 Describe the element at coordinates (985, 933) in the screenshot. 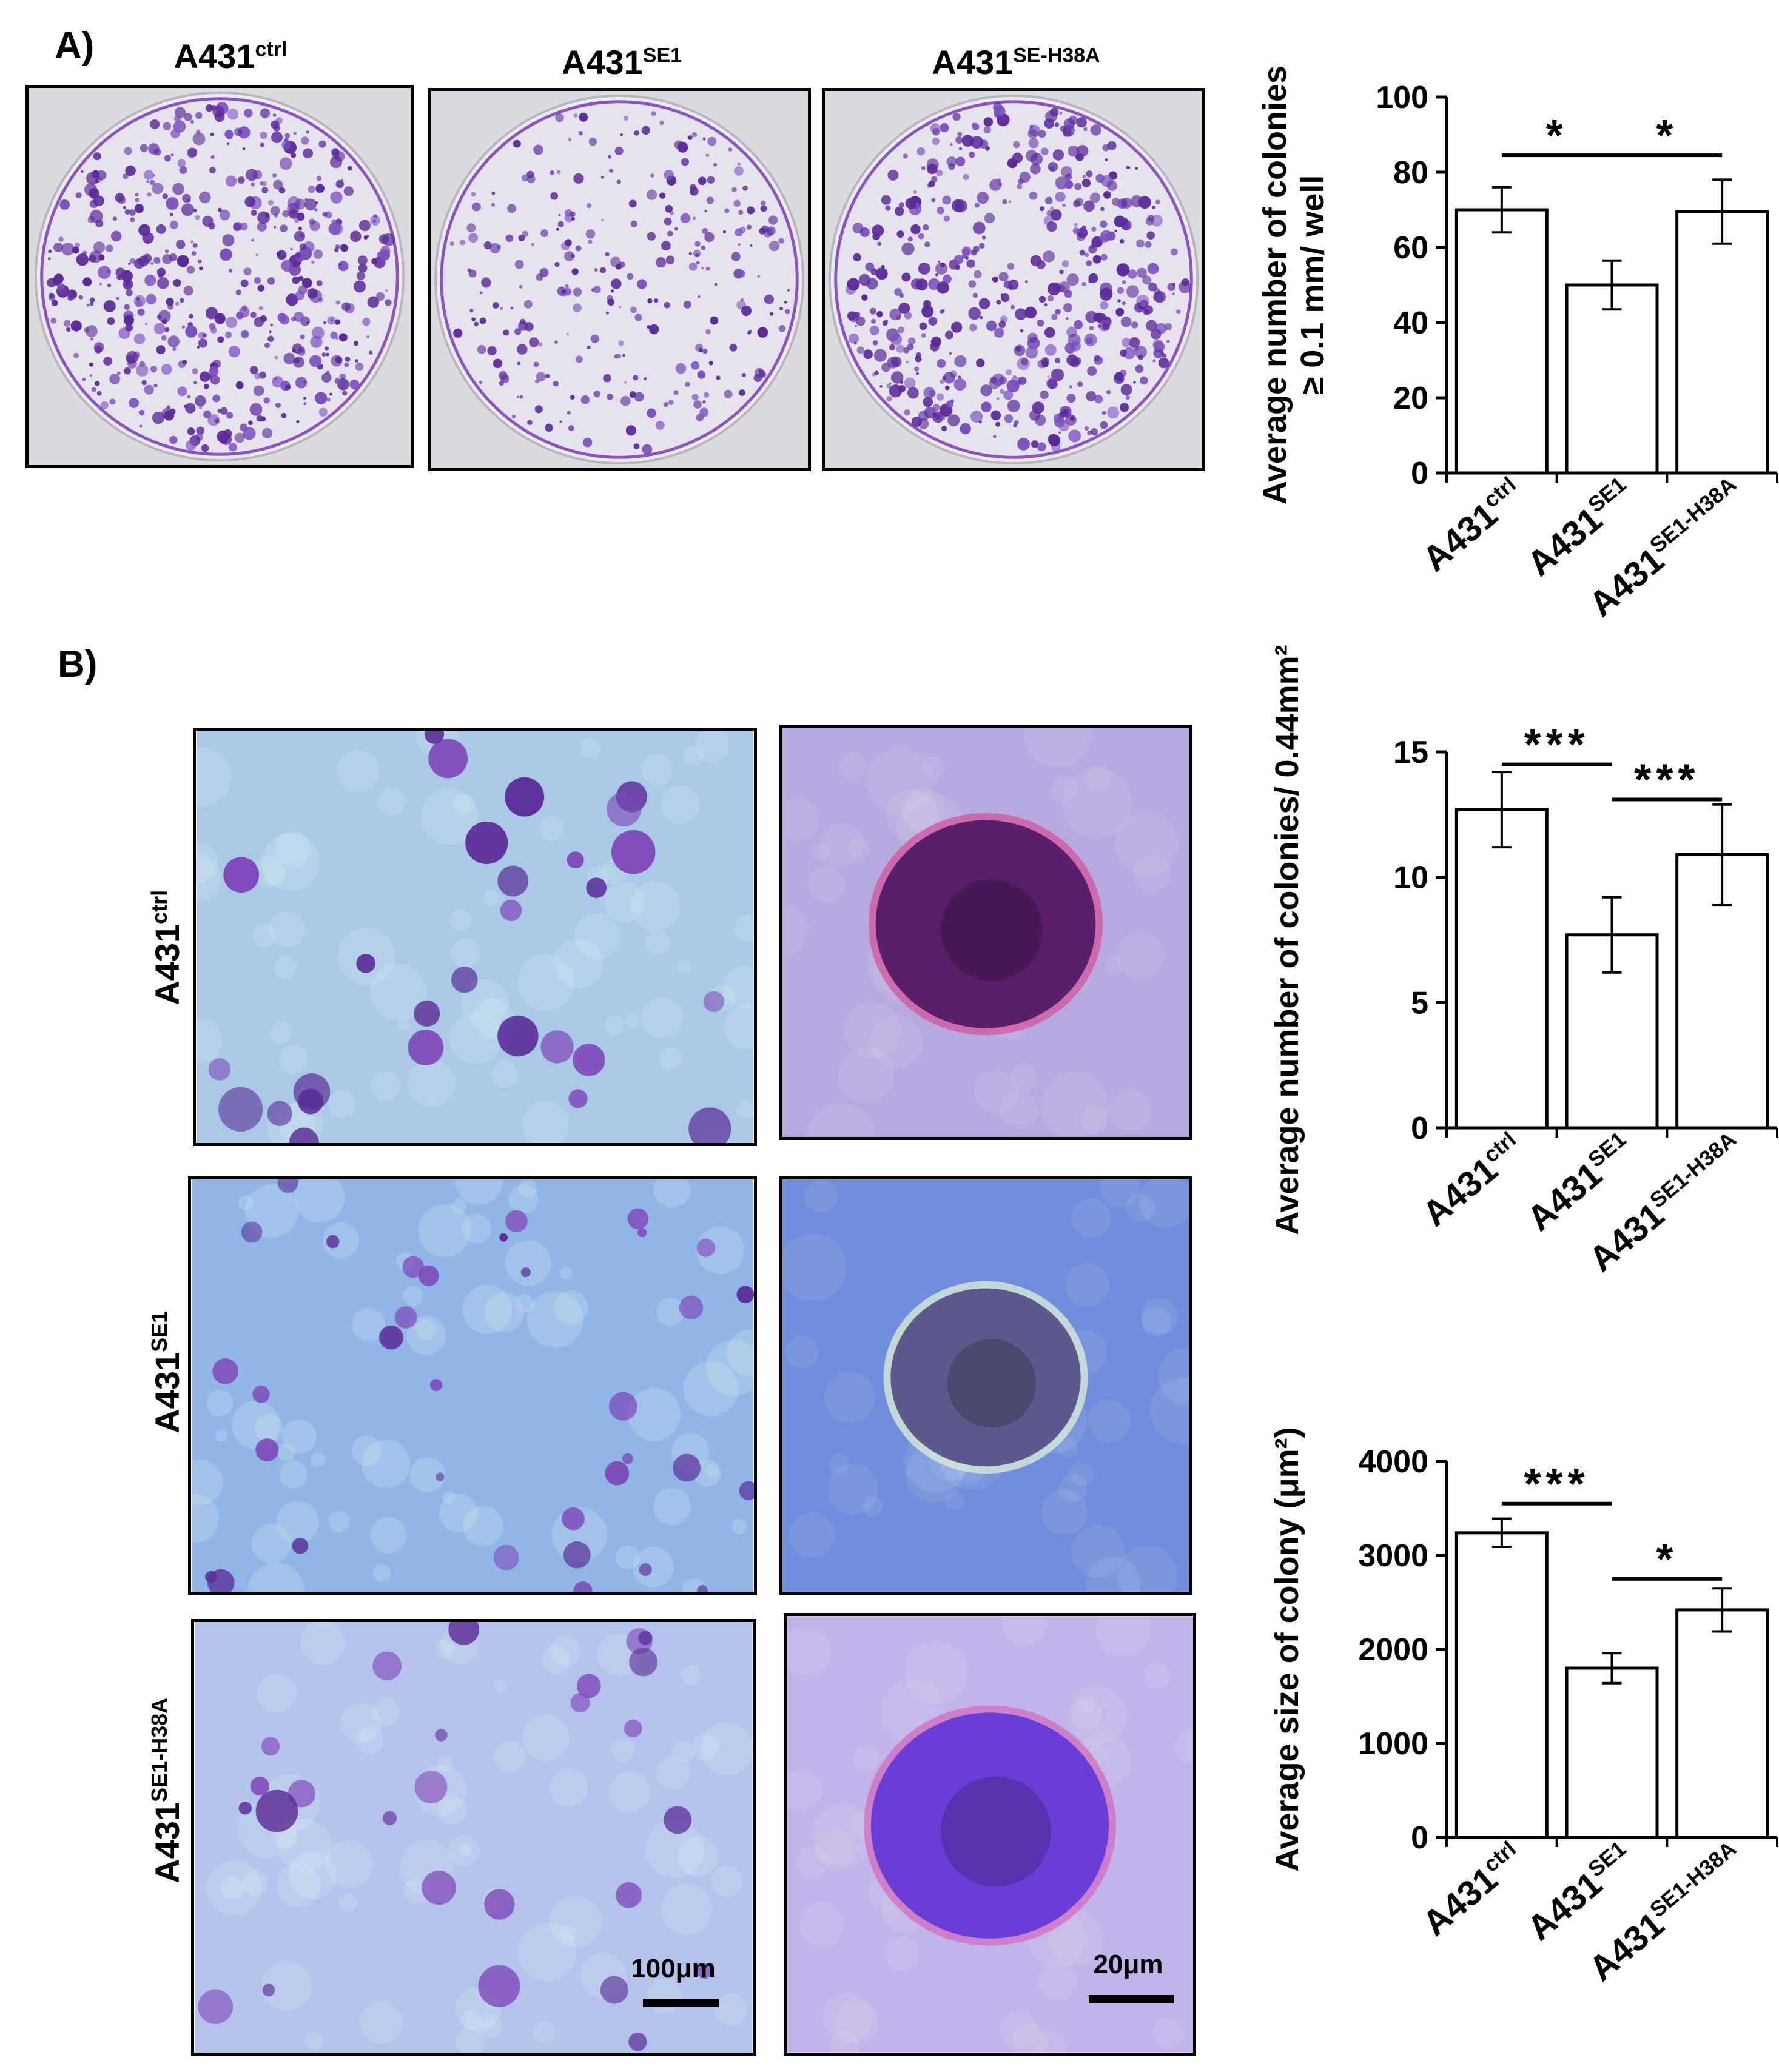

I see `micrograph-high-mag-ctrl` at that location.